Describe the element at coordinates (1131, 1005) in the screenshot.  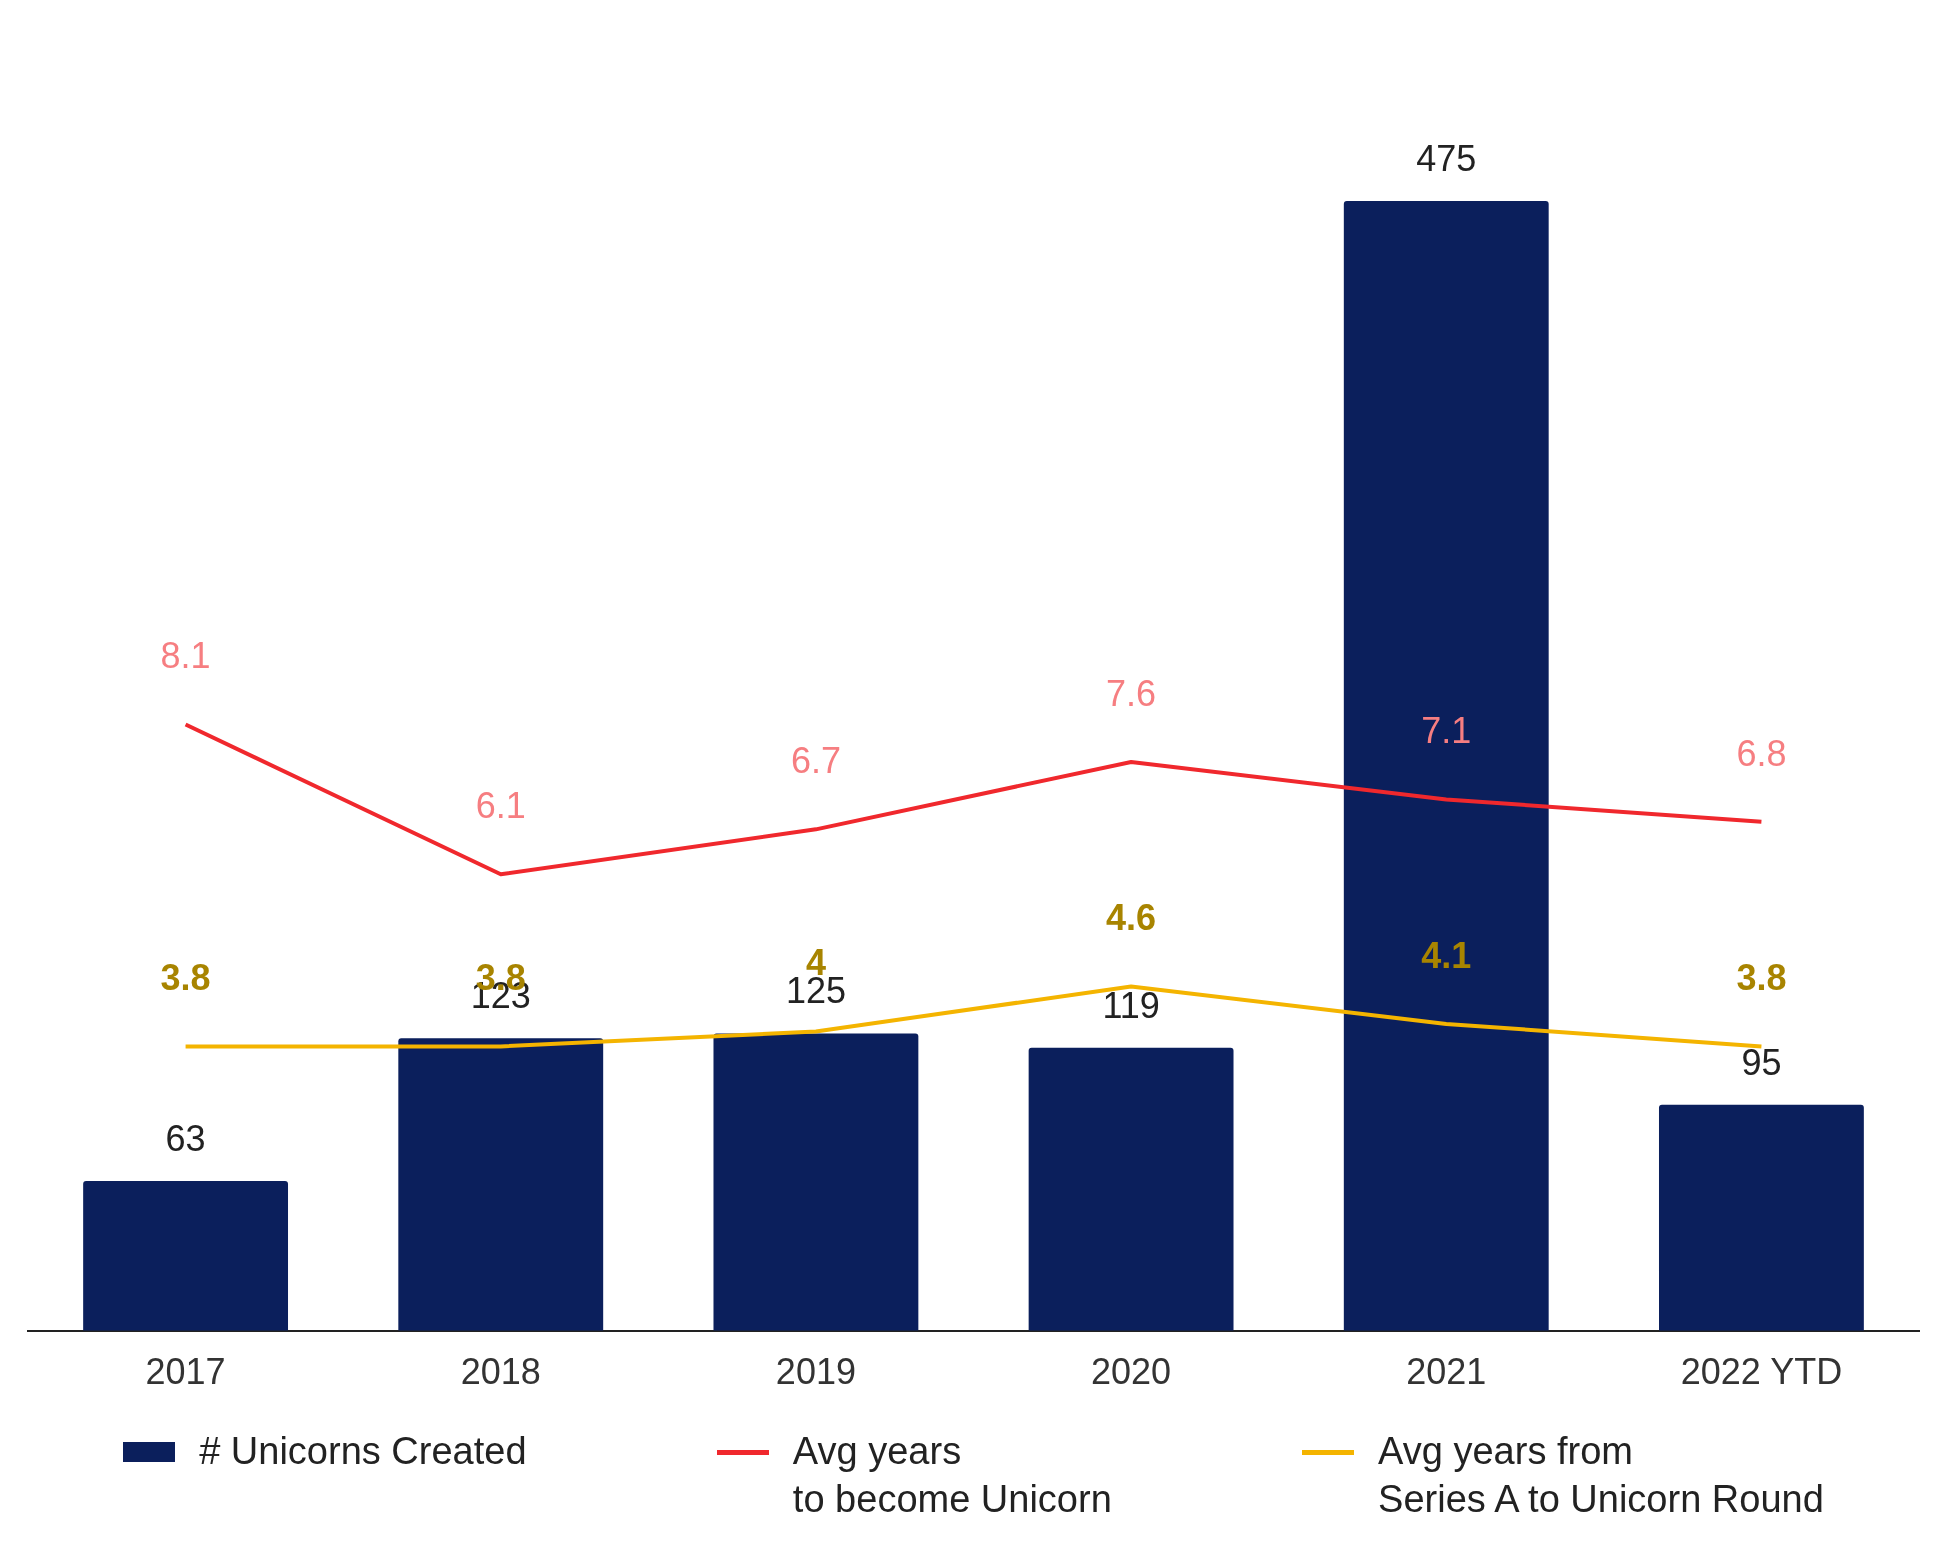
I see `data-label: 119` at that location.